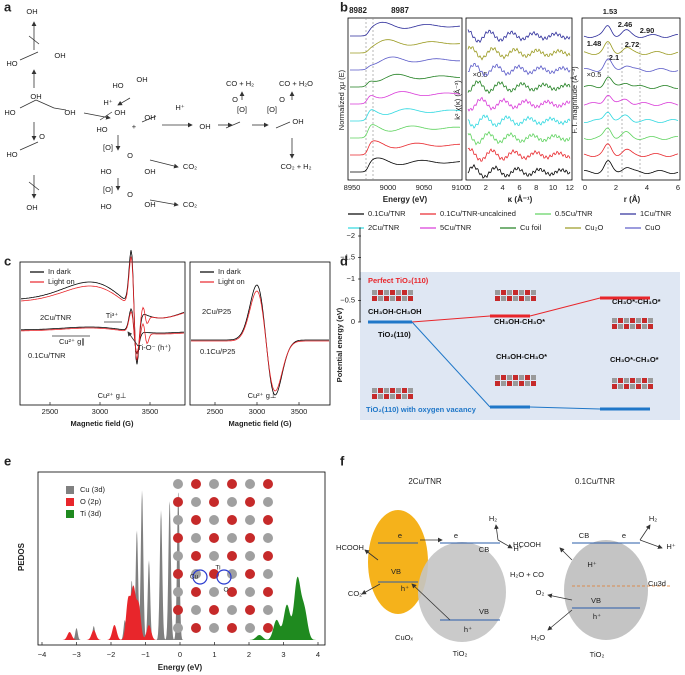 This screenshot has height=675, width=685. What do you see at coordinates (214, 654) in the screenshot?
I see `label: 1` at bounding box center [214, 654].